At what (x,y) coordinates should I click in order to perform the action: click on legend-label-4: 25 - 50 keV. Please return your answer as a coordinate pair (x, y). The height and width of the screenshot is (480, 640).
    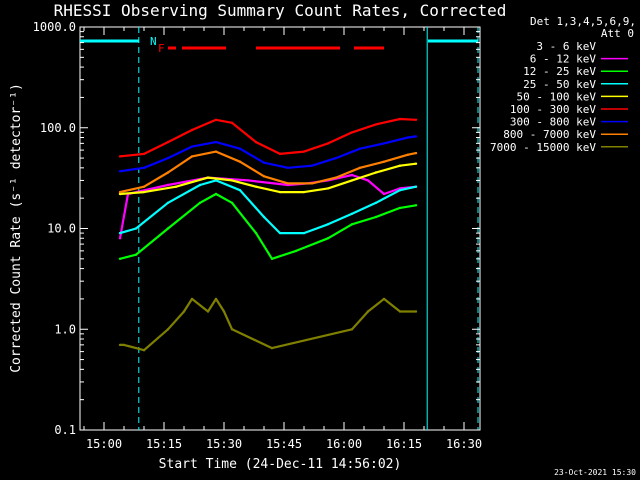
    Looking at the image, I should click on (559, 84).